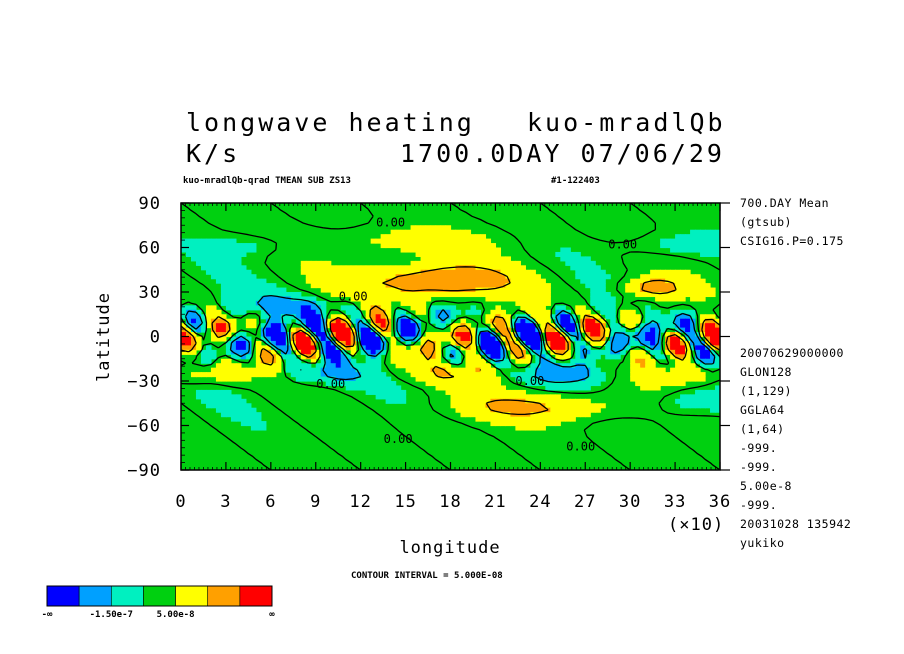 The width and height of the screenshot is (904, 654). What do you see at coordinates (675, 502) in the screenshot?
I see `x-tick-label: 33` at bounding box center [675, 502].